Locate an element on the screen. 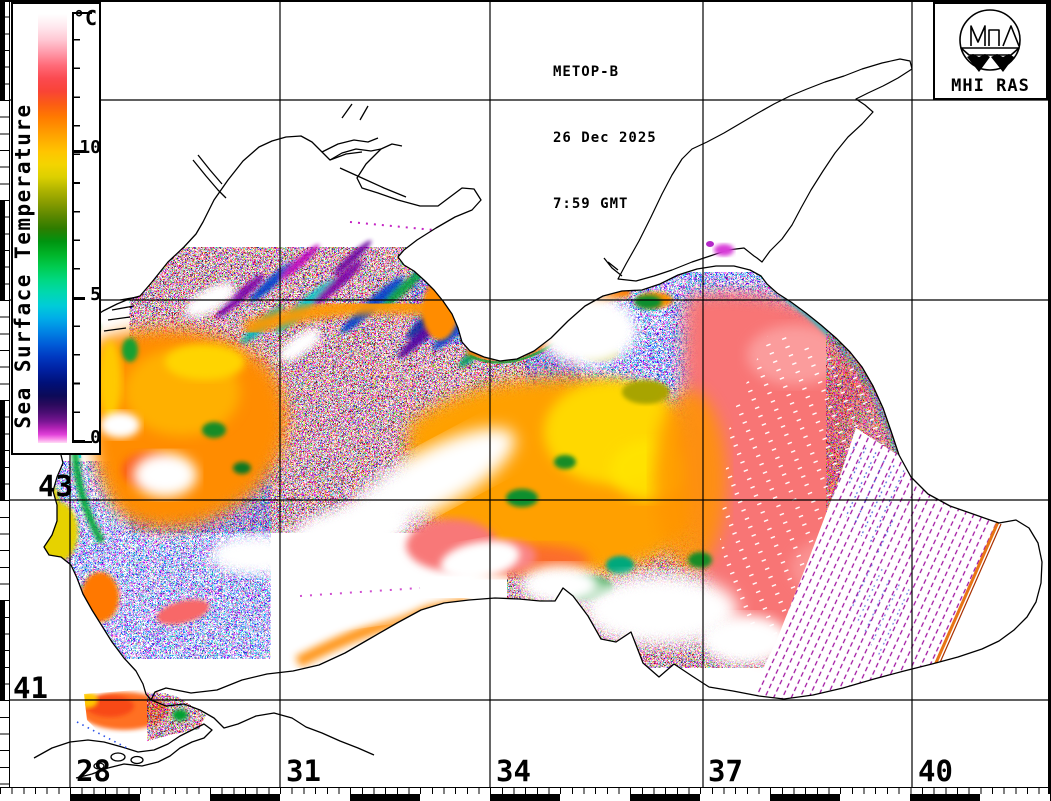 The height and width of the screenshot is (801, 1051). logo-box: MHI RAS is located at coordinates (990, 51).